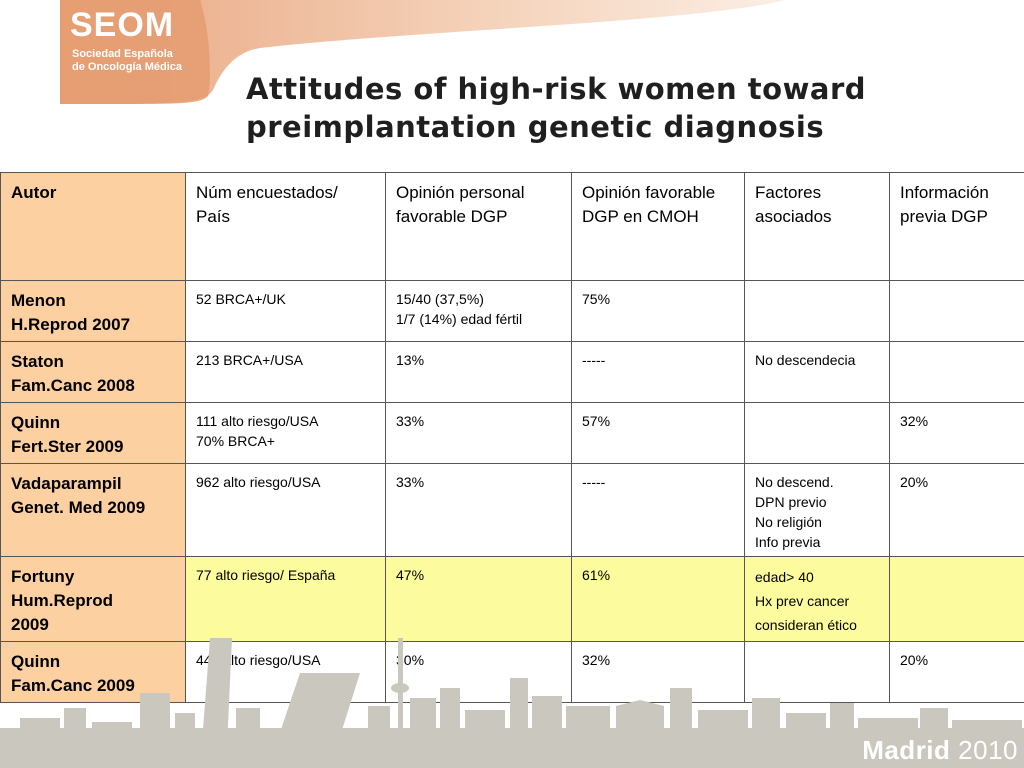  I want to click on cmoh-cell: 32%, so click(658, 672).